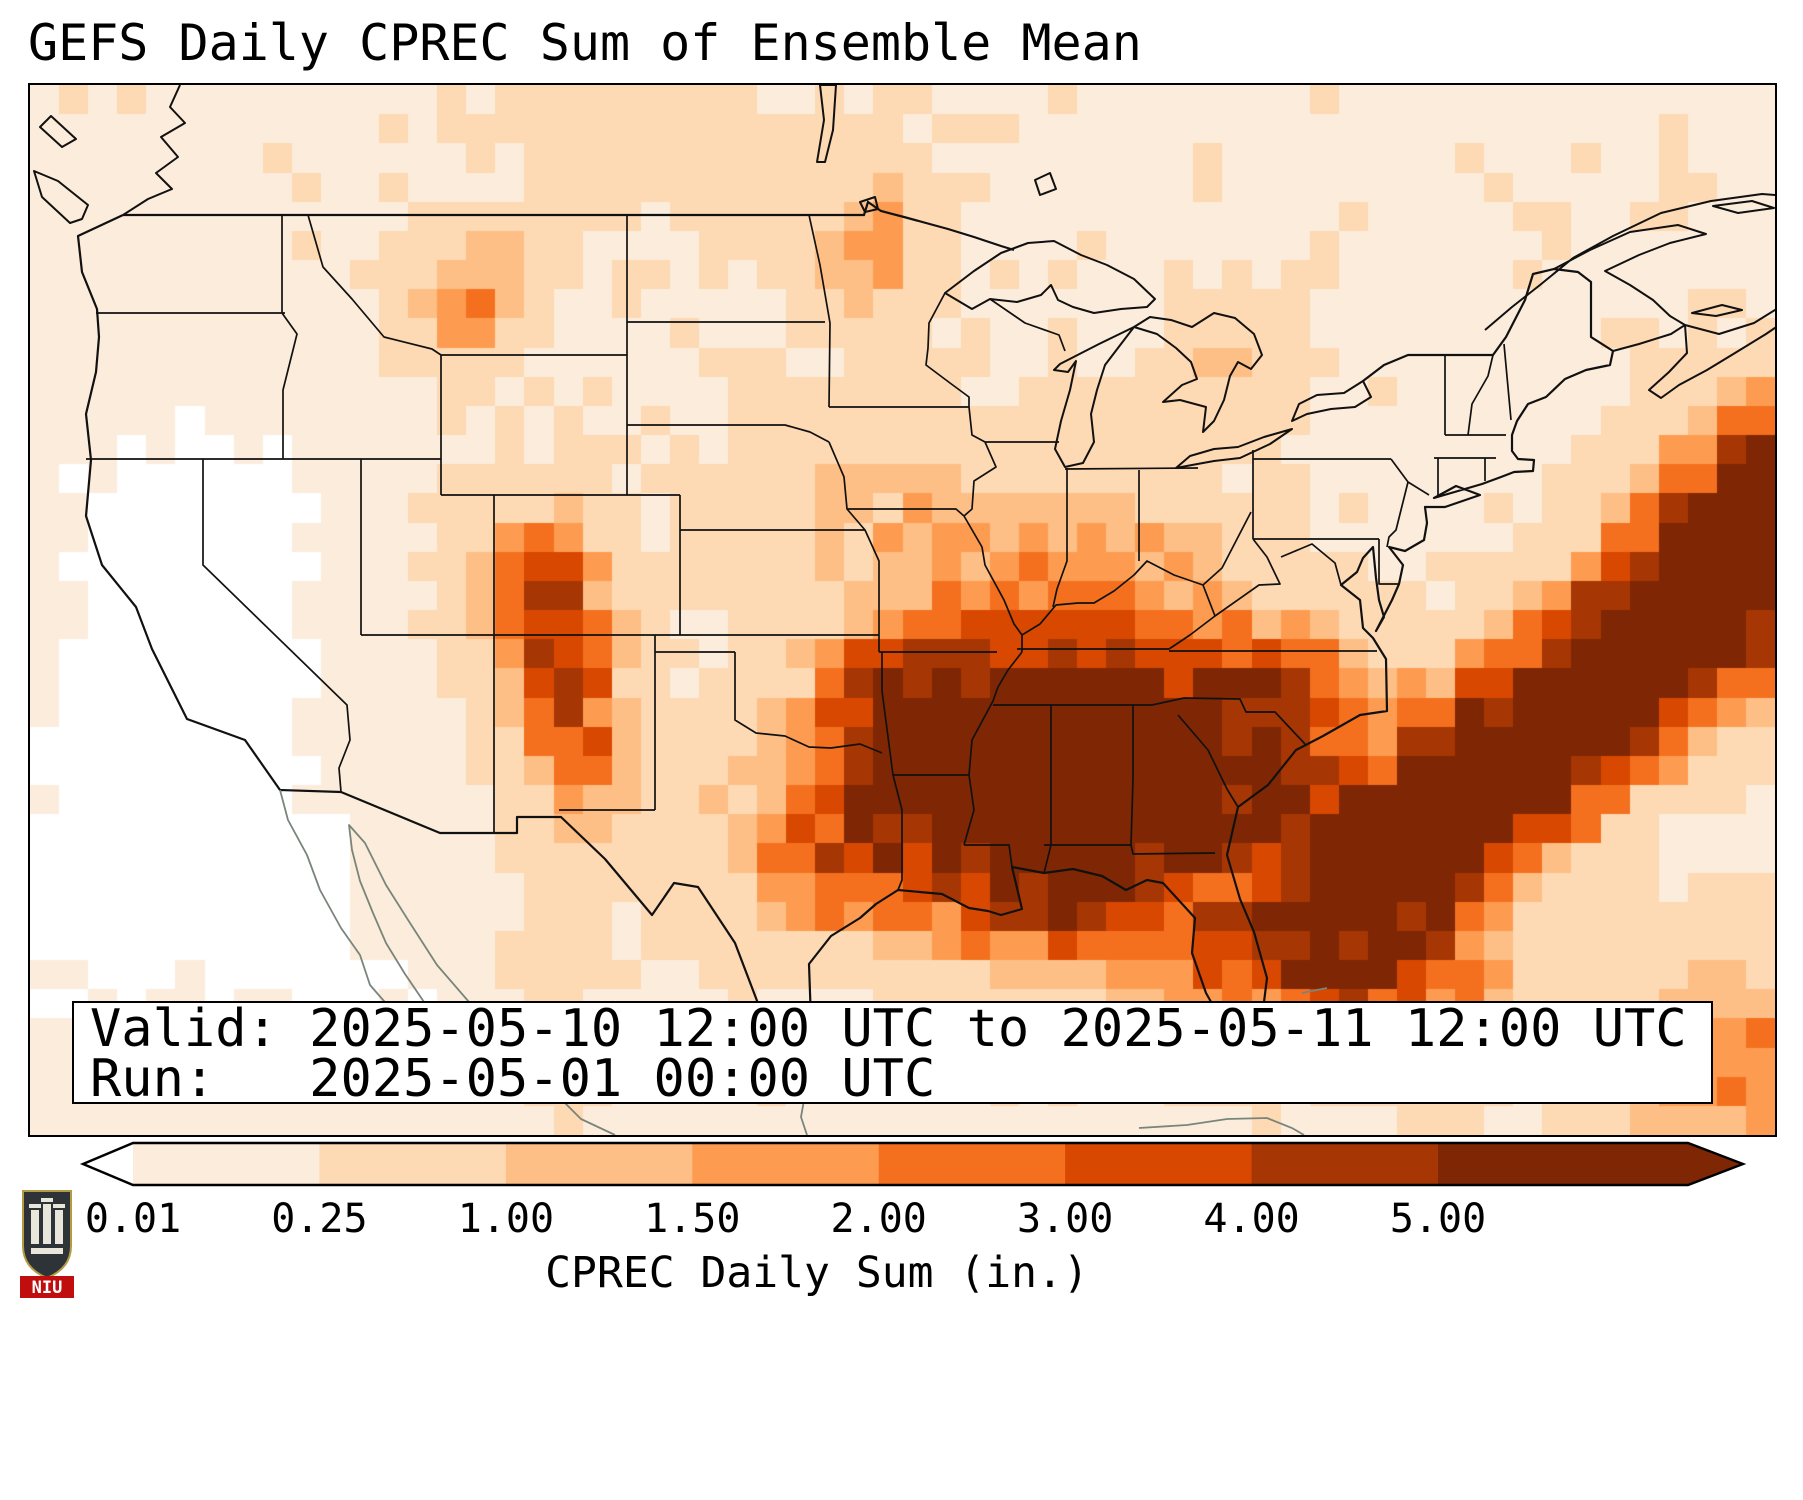  What do you see at coordinates (1065, 1219) in the screenshot?
I see `colorbar-tick: 3.00` at bounding box center [1065, 1219].